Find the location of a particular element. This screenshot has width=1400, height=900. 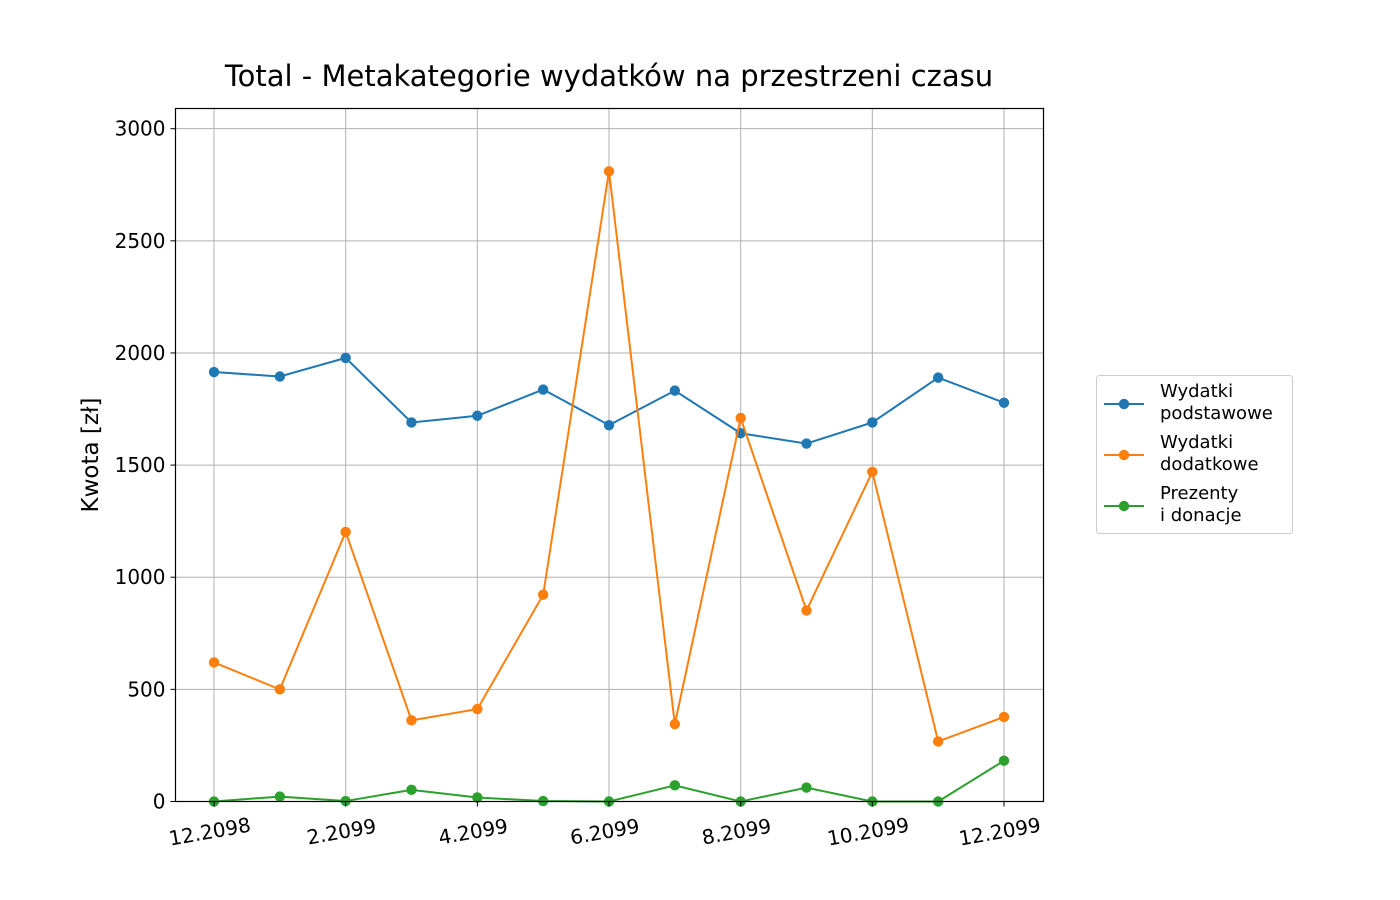

y-tick-label: 2000 is located at coordinates (140, 353).